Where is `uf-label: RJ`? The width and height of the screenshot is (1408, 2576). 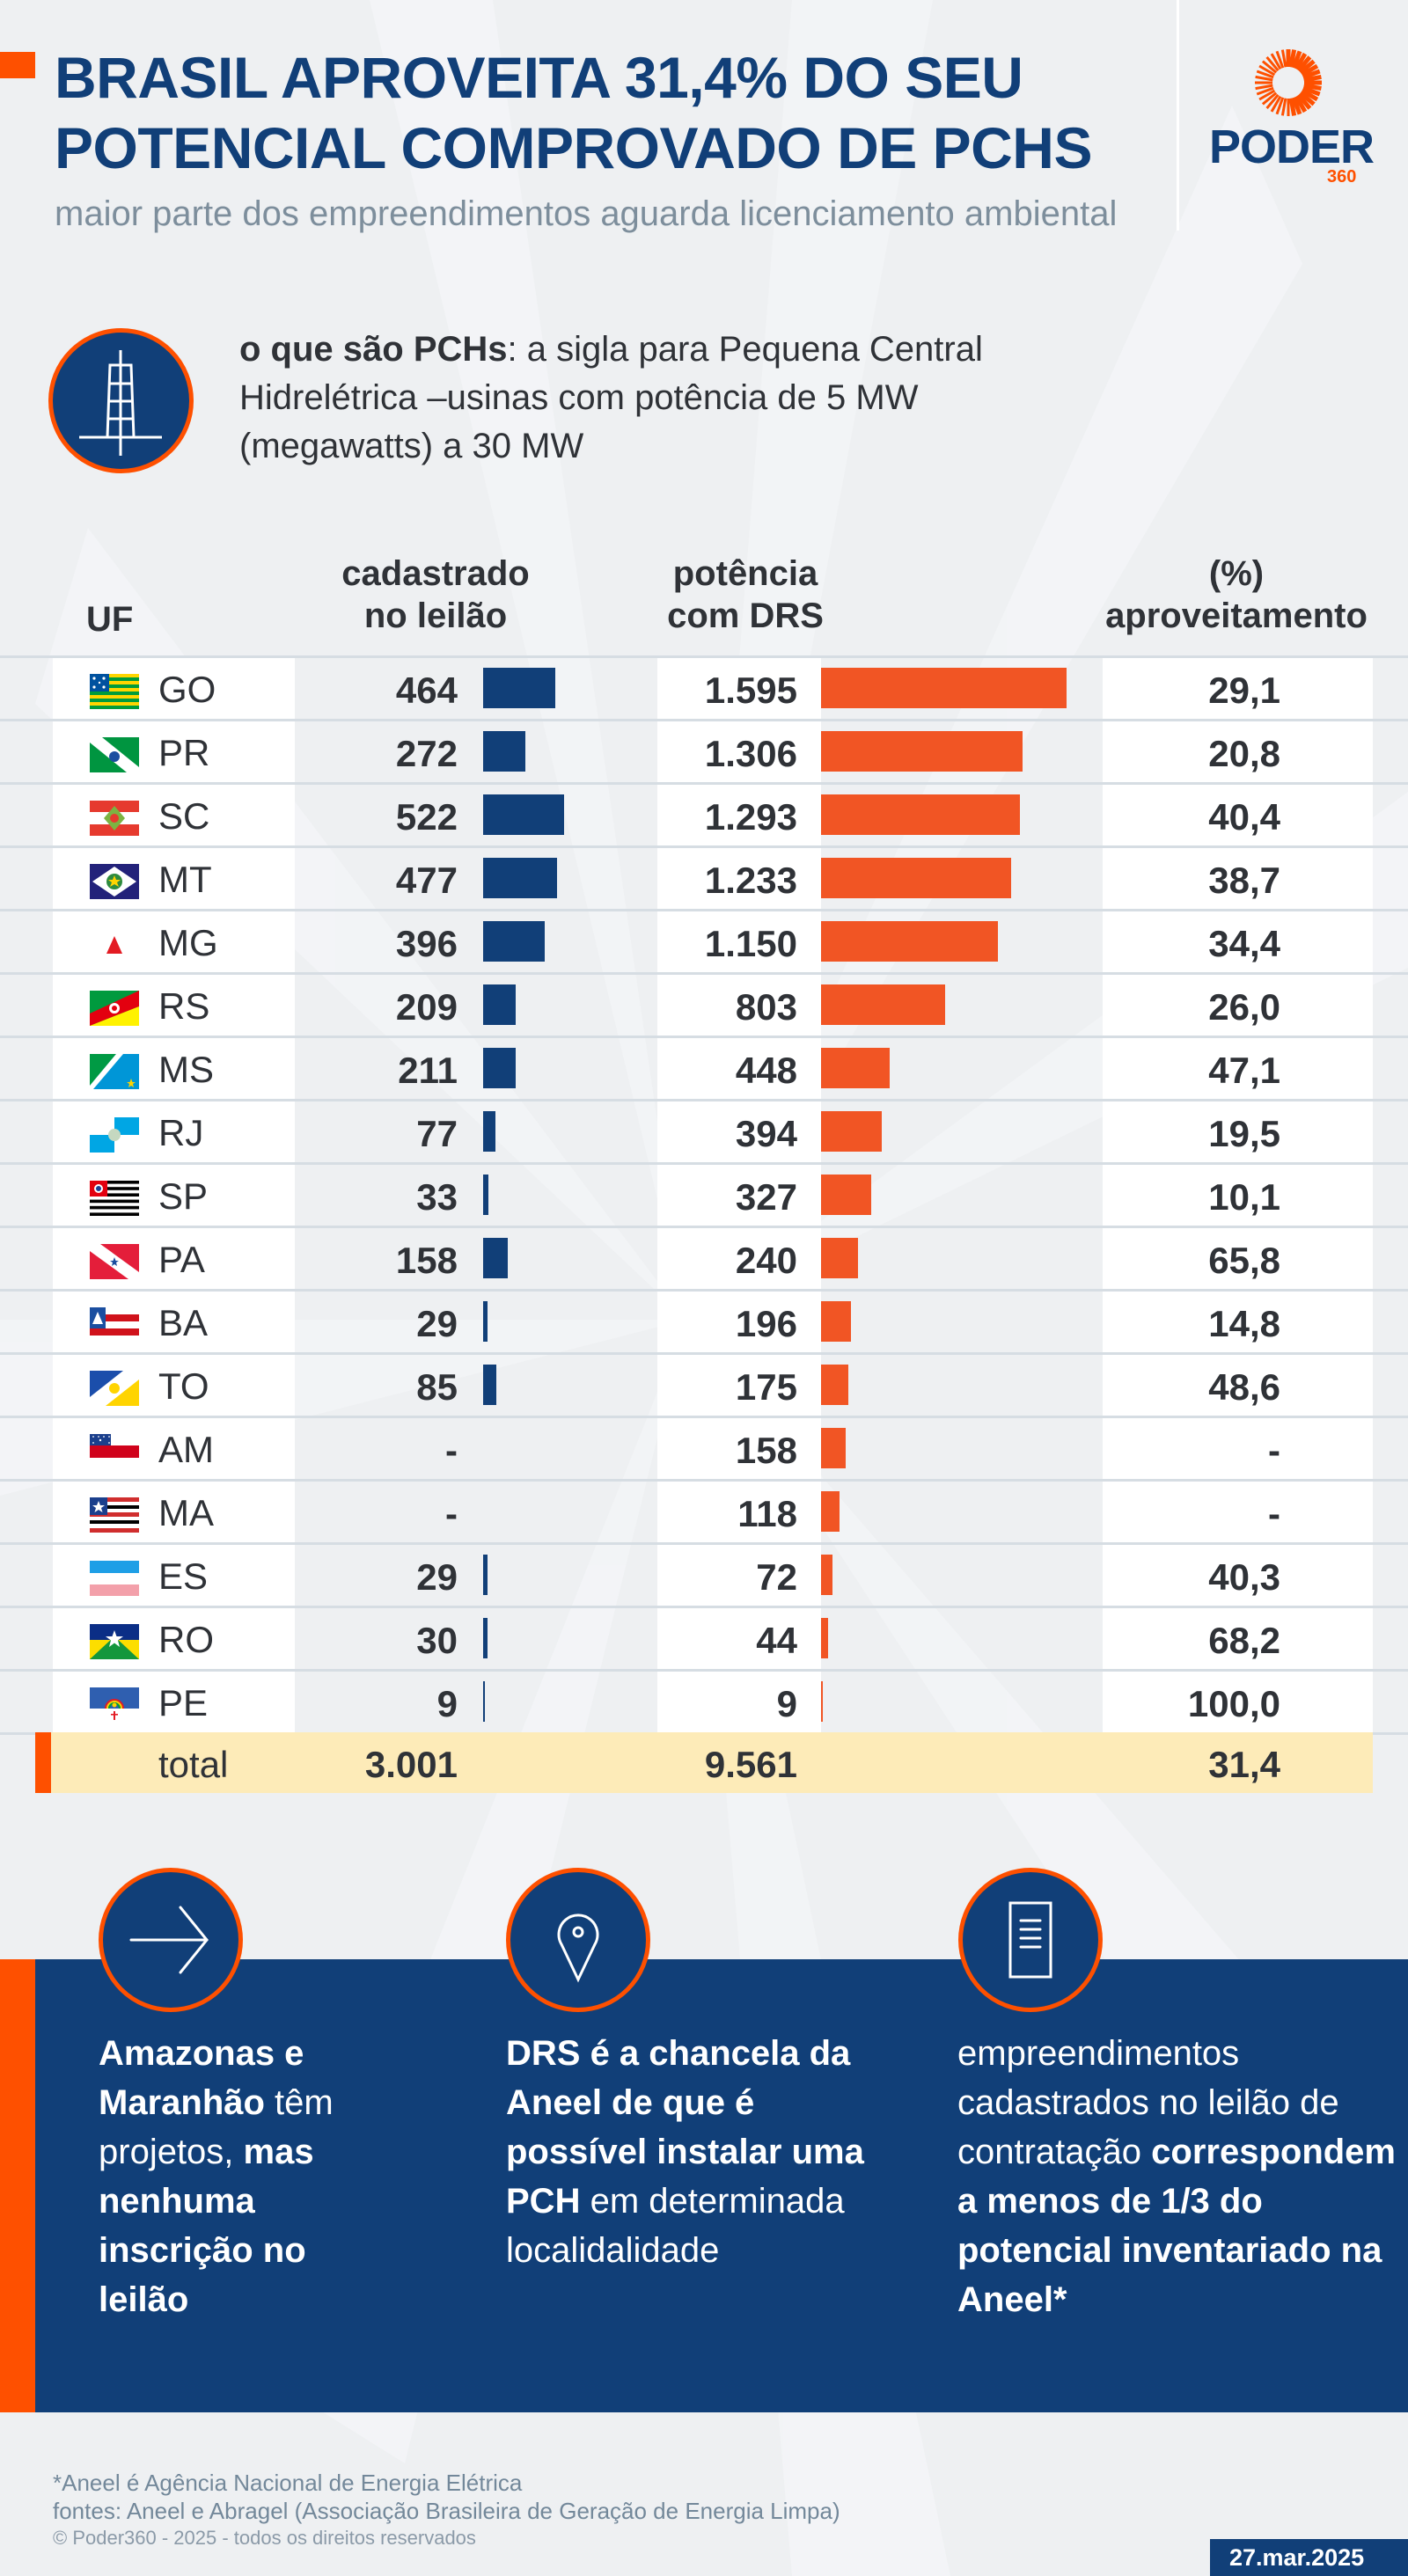 uf-label: RJ is located at coordinates (181, 1132).